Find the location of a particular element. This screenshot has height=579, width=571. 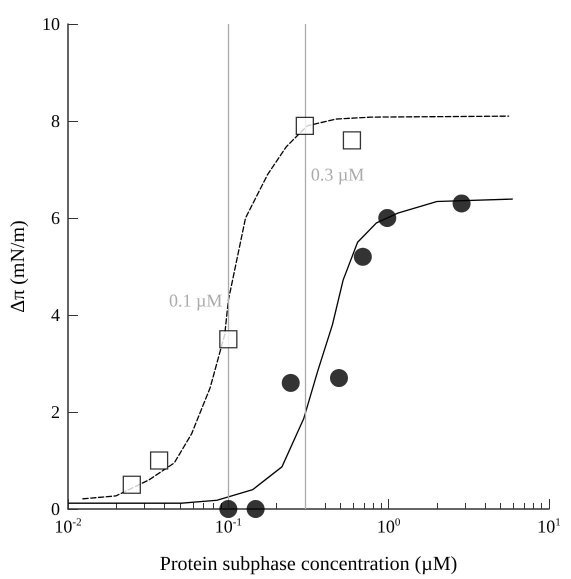

y-tick-label: 8 is located at coordinates (55, 121).